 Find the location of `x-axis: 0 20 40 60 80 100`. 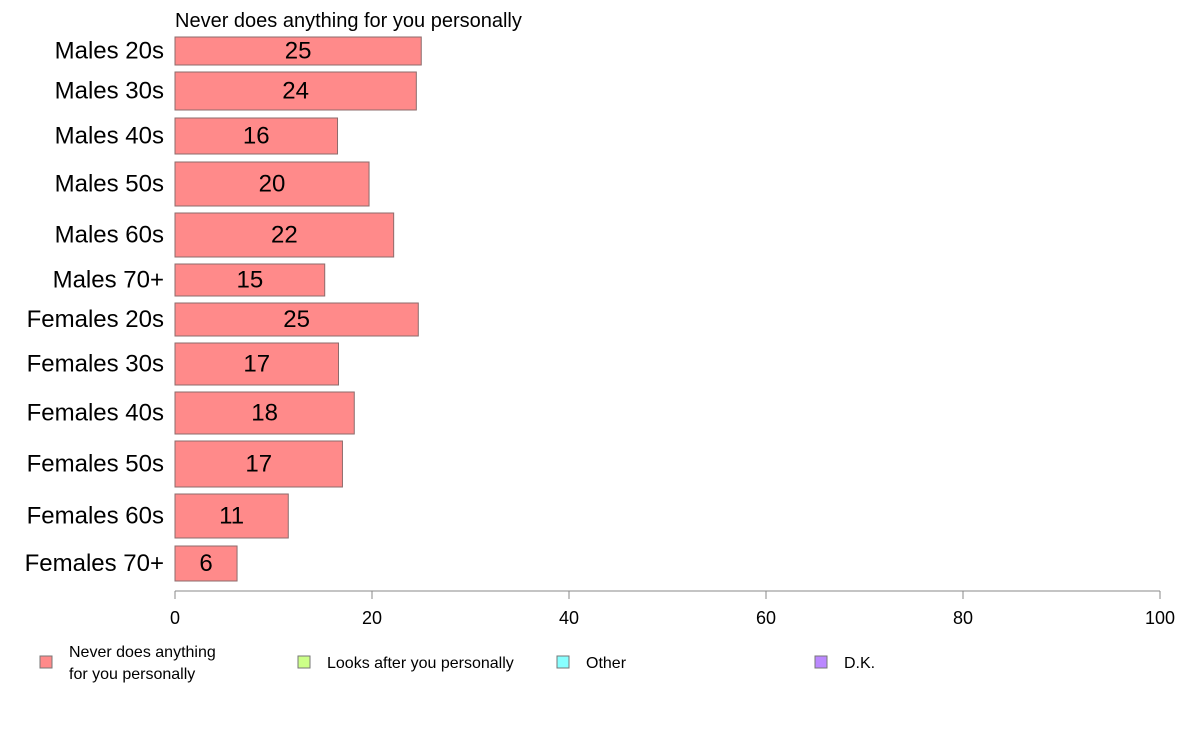

x-axis: 0 20 40 60 80 100 is located at coordinates (672, 609).